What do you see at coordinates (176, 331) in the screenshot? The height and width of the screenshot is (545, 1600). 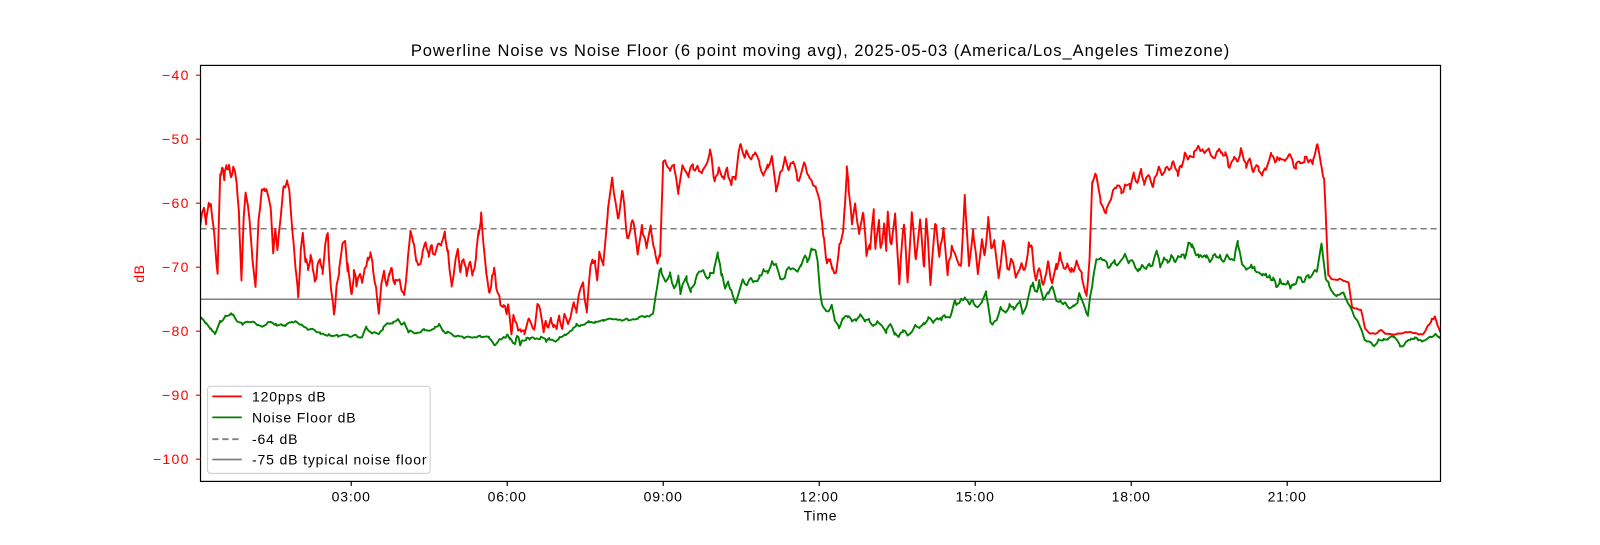 I see `svg-text: −80` at bounding box center [176, 331].